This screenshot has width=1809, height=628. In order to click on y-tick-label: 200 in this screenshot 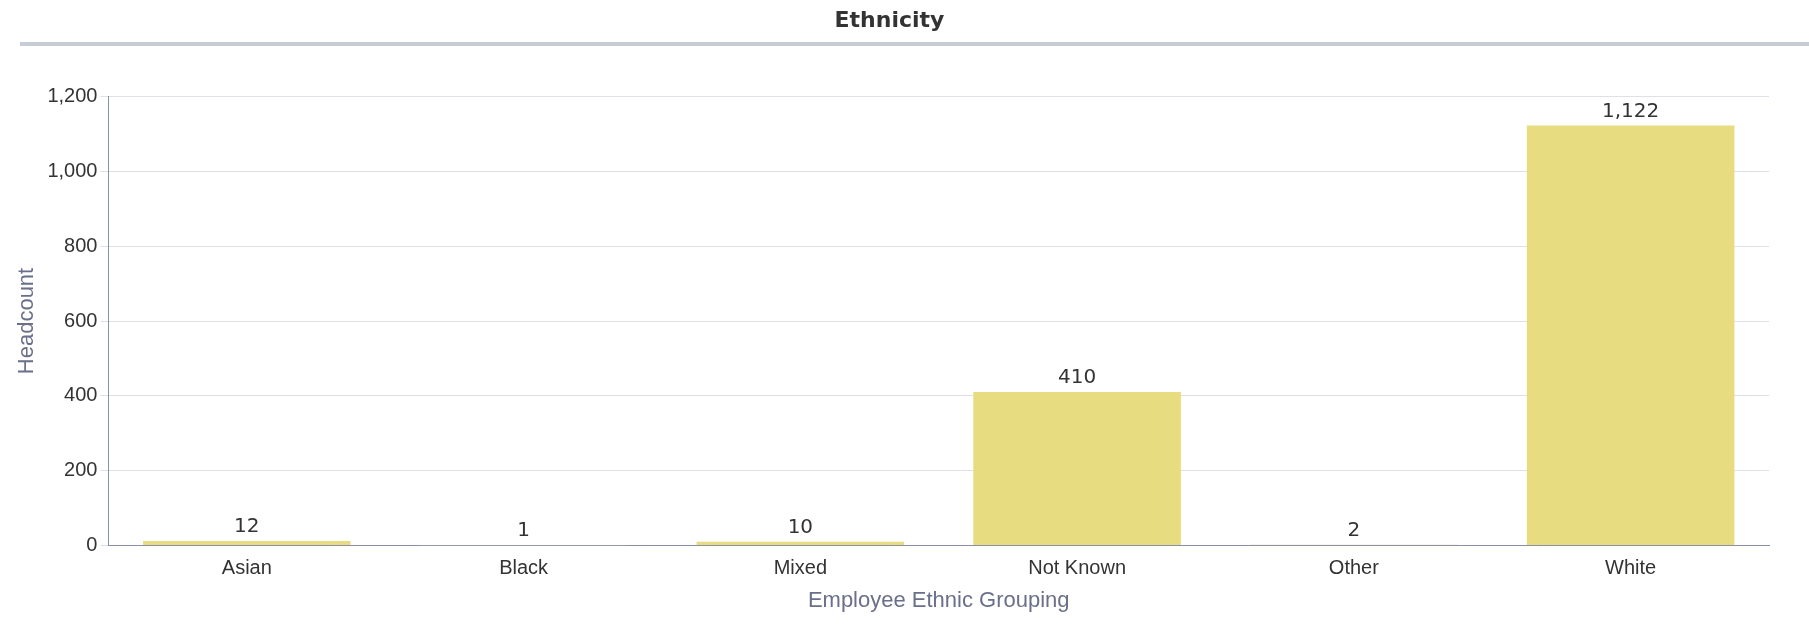, I will do `click(81, 469)`.